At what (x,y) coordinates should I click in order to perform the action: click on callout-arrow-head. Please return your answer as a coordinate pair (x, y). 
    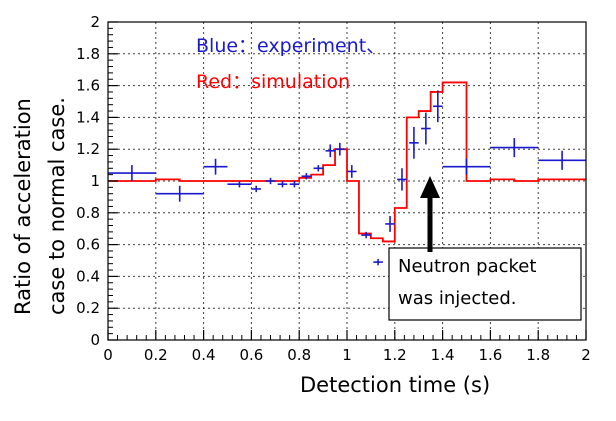
    Looking at the image, I should click on (430, 187).